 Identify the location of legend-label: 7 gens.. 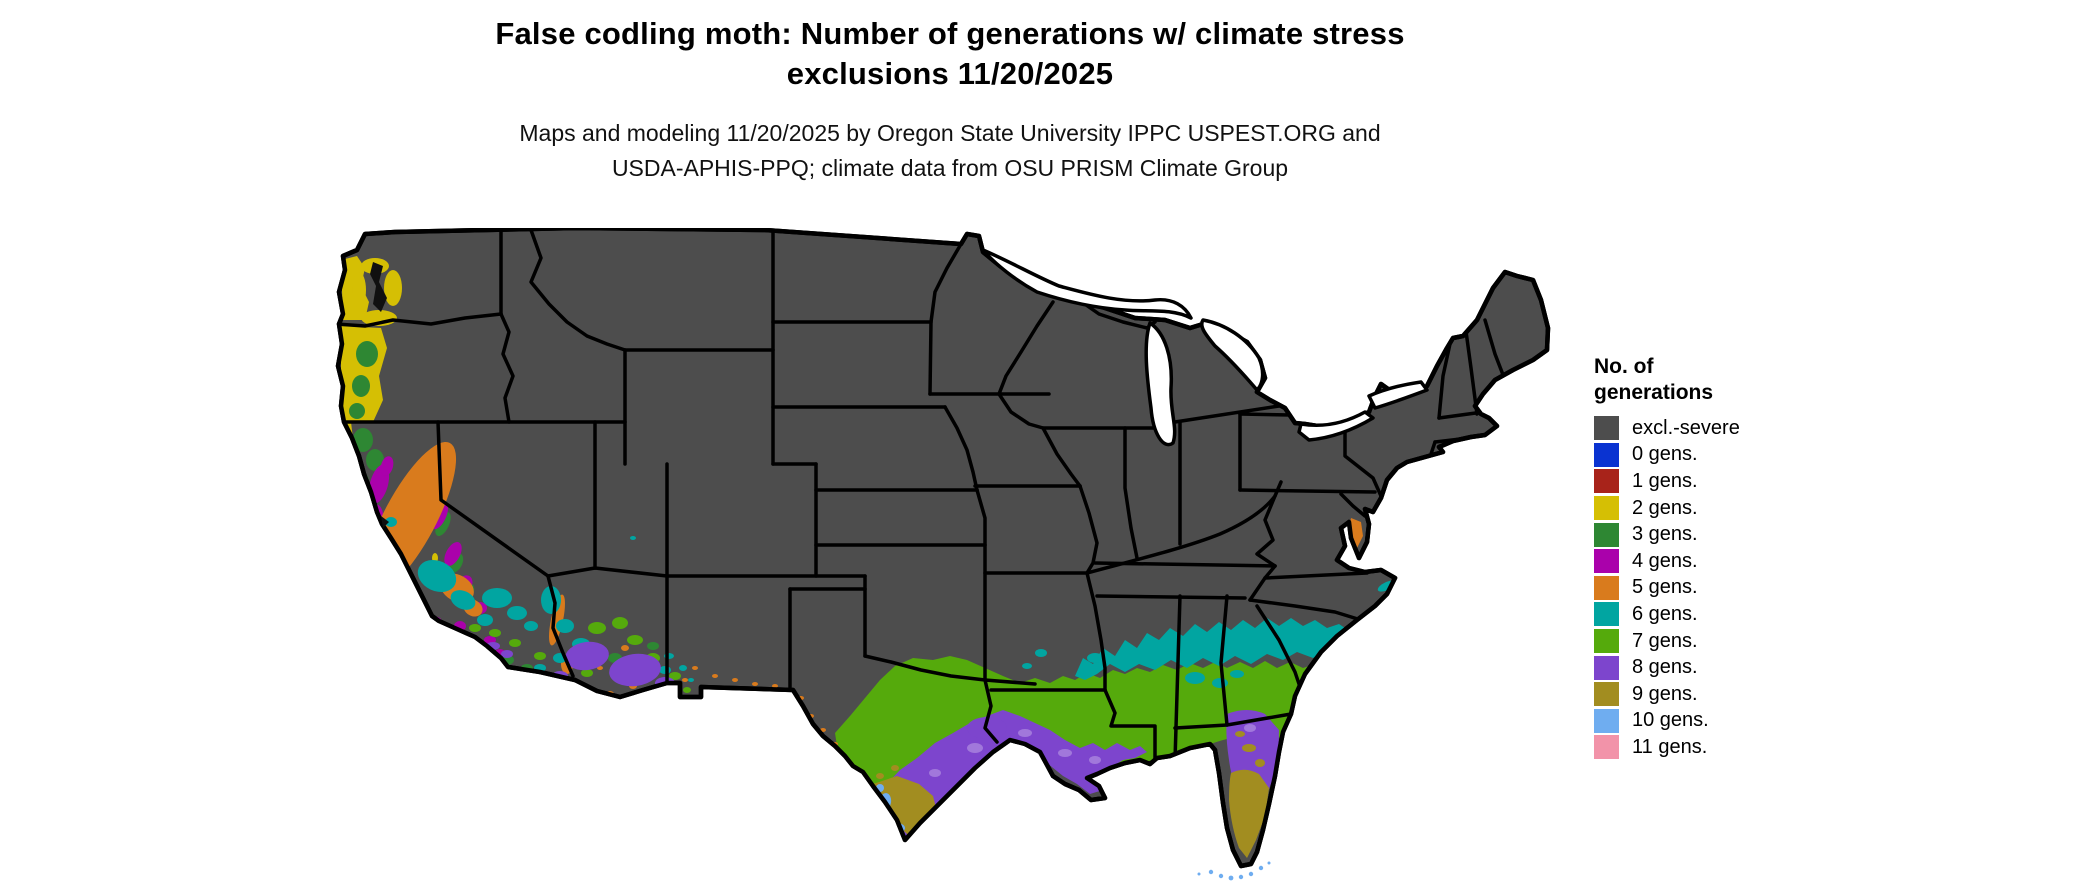
(1665, 640).